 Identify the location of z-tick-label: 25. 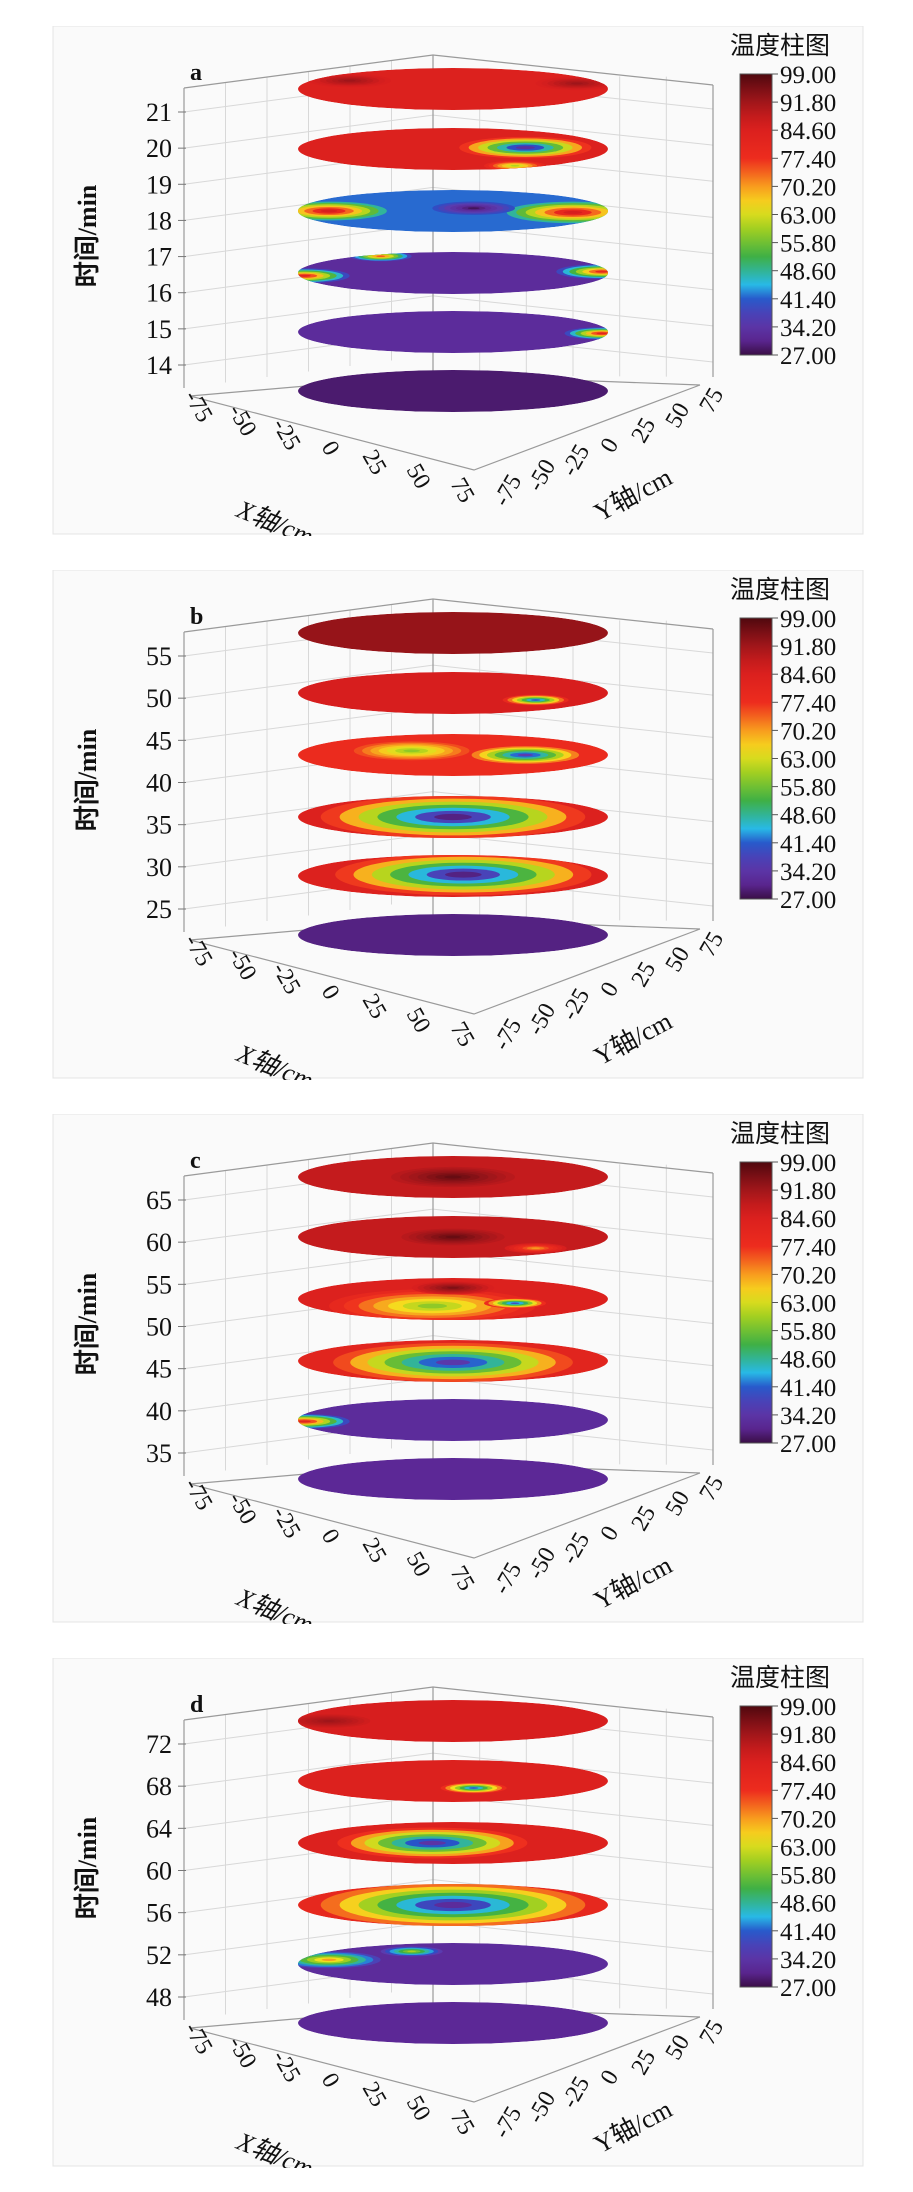
(159, 909).